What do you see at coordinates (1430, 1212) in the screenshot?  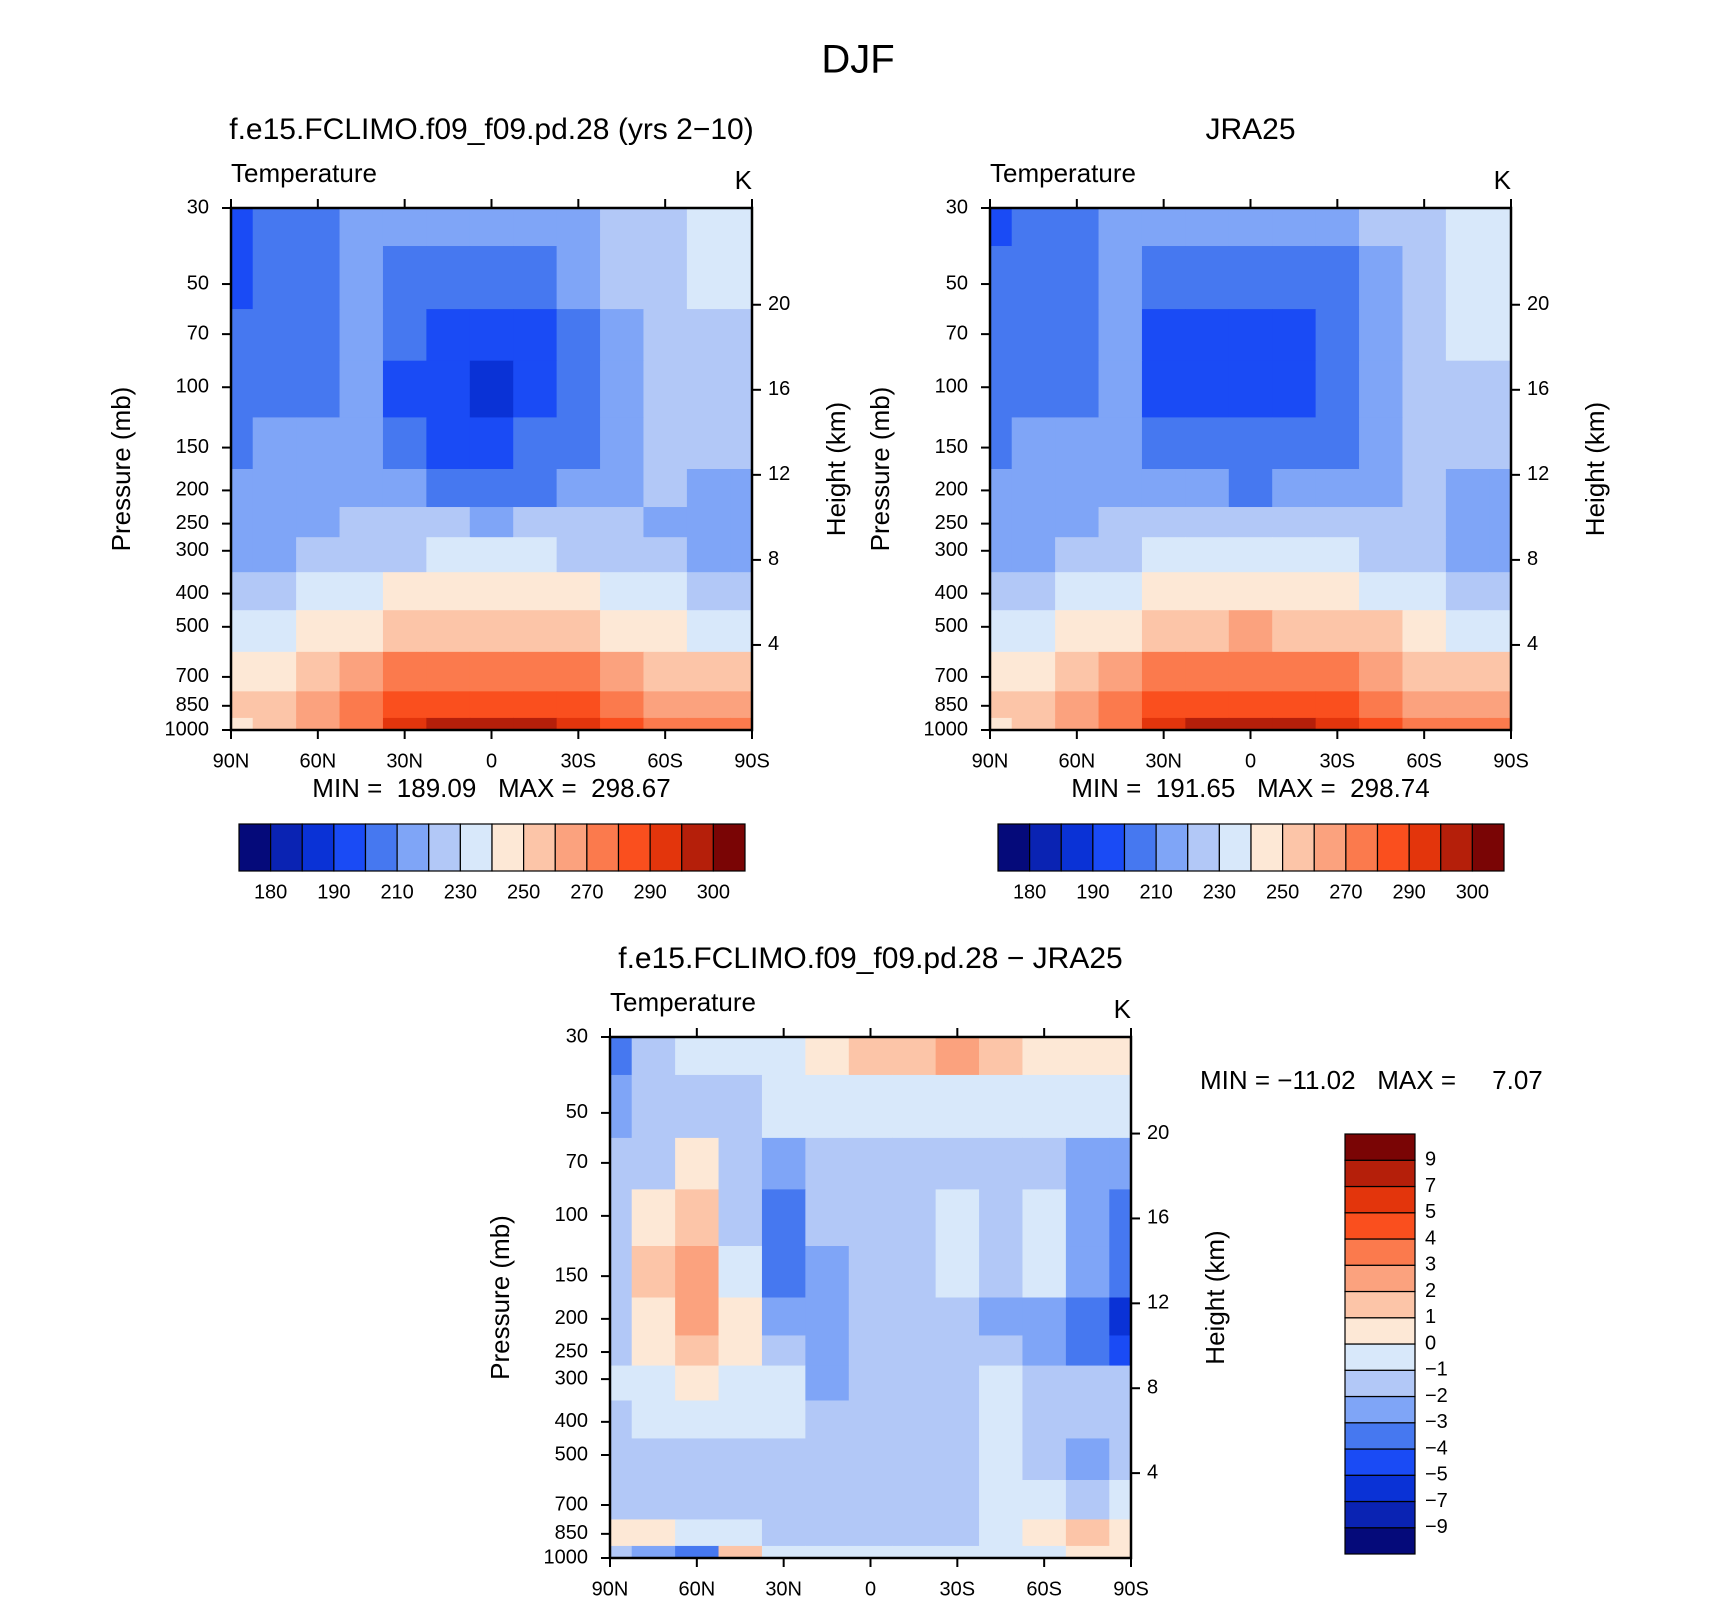 I see `colorbar-label: 5` at bounding box center [1430, 1212].